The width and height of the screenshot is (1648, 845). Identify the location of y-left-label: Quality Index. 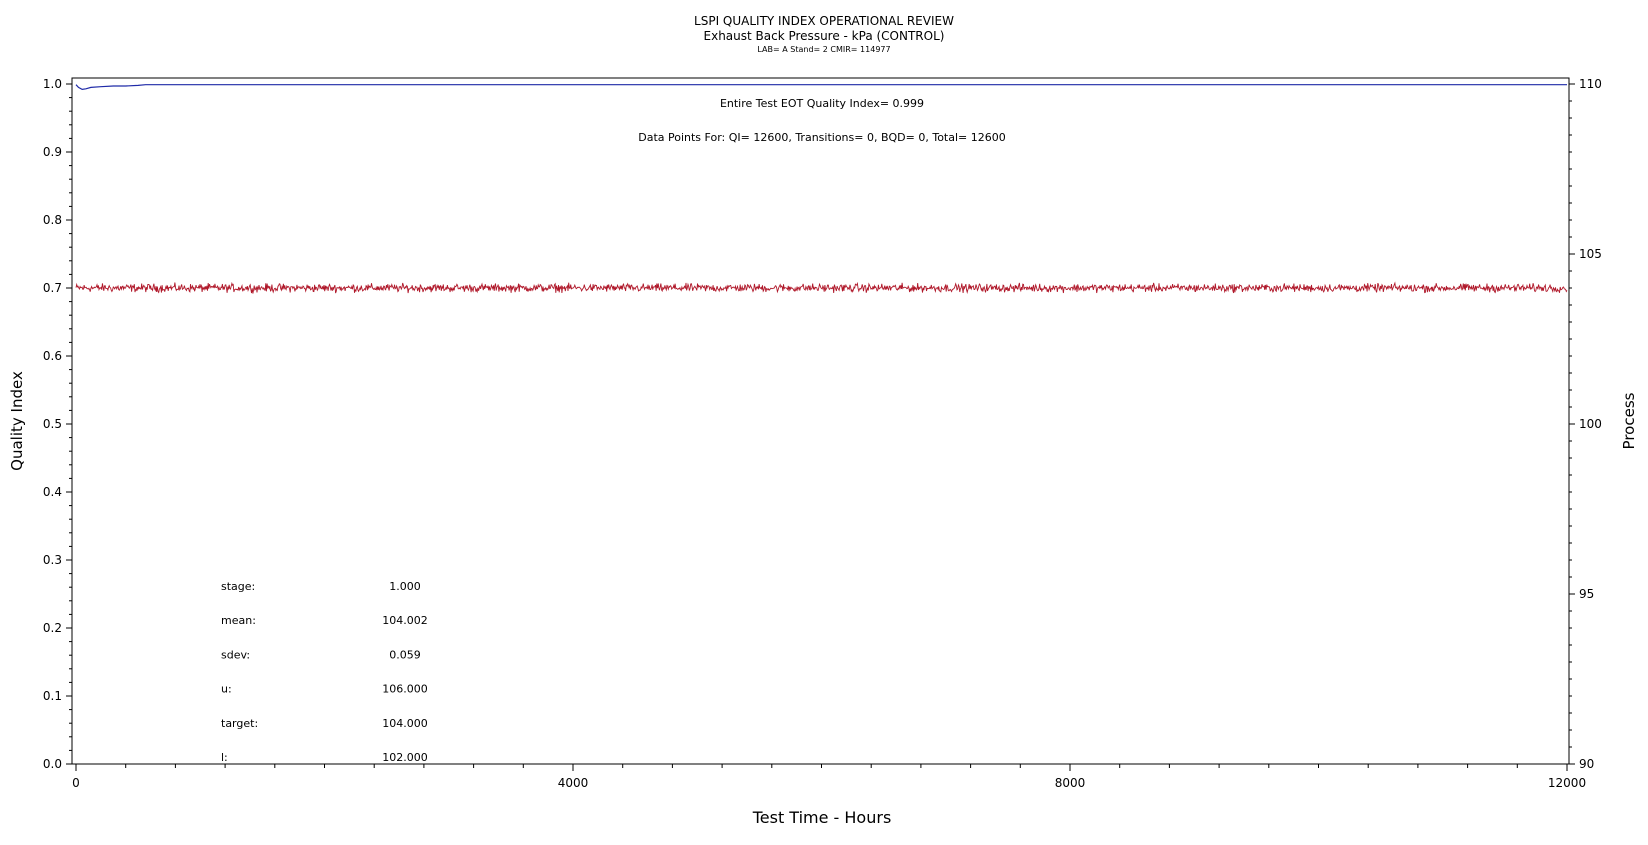
(17, 421).